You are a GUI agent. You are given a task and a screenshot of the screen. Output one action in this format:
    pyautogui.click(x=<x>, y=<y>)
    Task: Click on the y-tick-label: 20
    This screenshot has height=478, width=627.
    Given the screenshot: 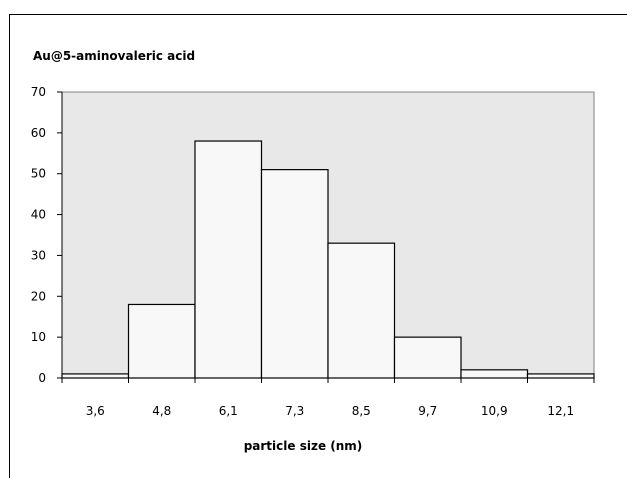 What is the action you would take?
    pyautogui.click(x=38, y=296)
    